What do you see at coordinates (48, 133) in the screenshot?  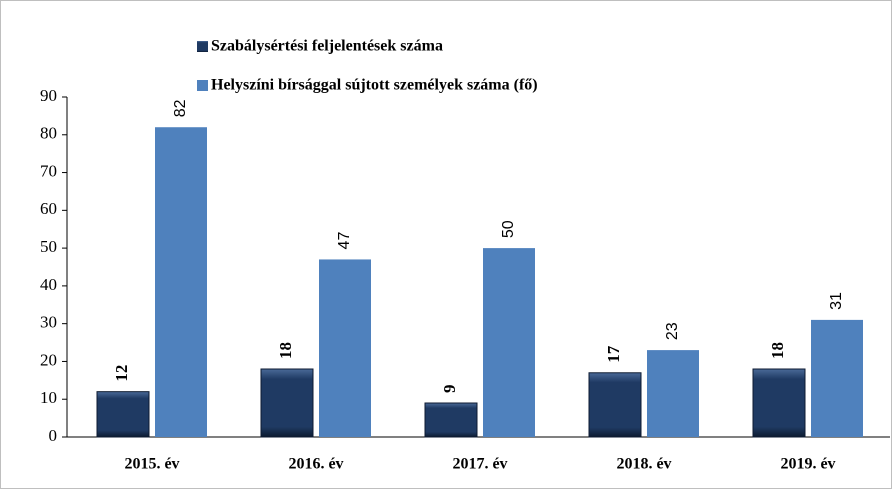 I see `y-tick-label: 80` at bounding box center [48, 133].